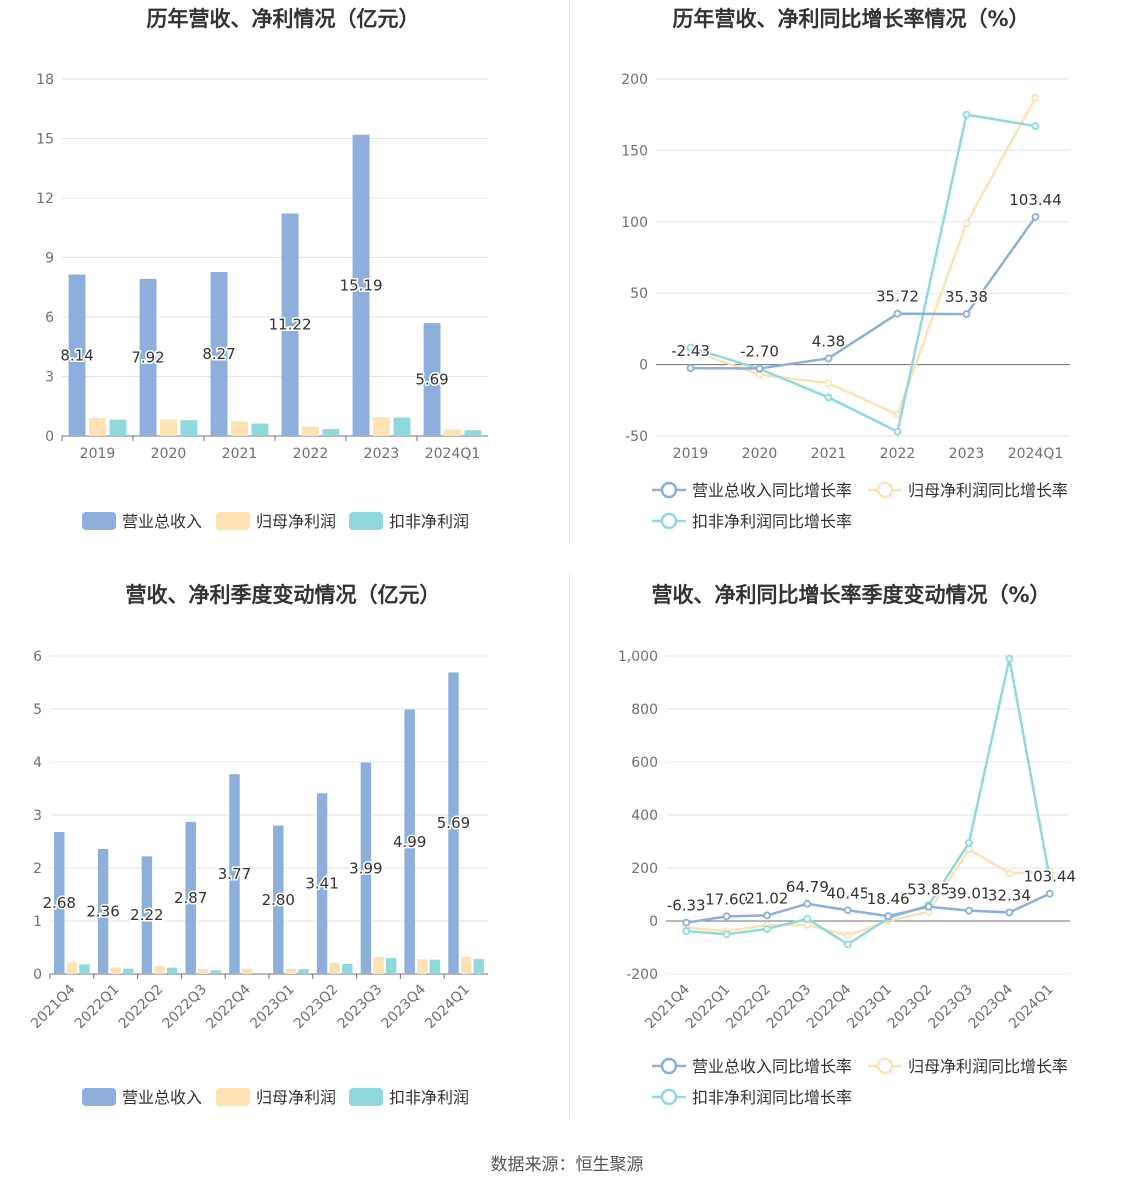 This screenshot has height=1188, width=1134. I want to click on data-label: 11.22, so click(290, 325).